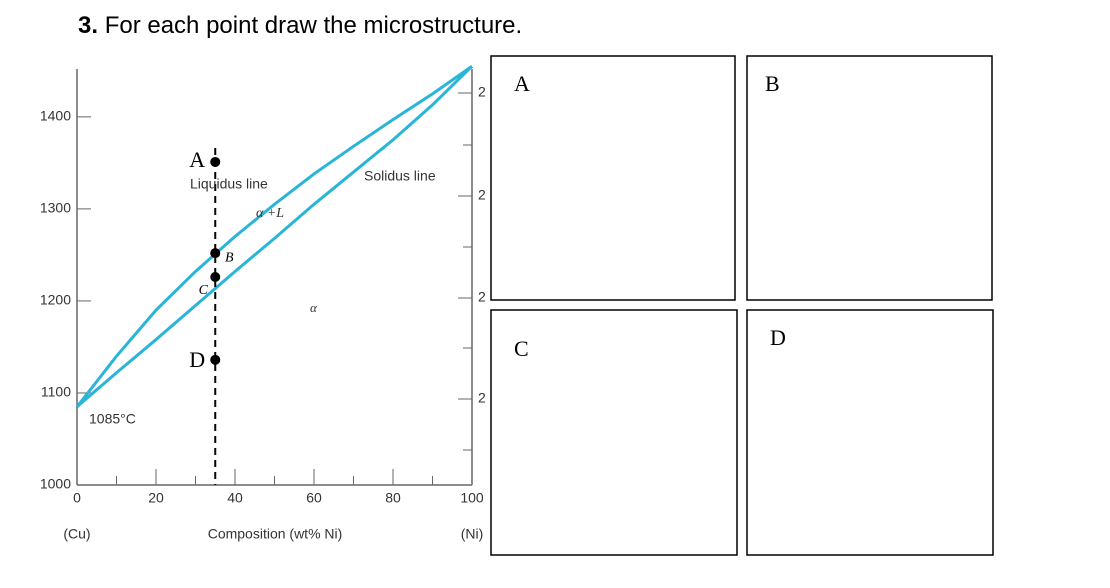 The width and height of the screenshot is (1110, 588). What do you see at coordinates (156, 498) in the screenshot?
I see `x-tick-label: 20` at bounding box center [156, 498].